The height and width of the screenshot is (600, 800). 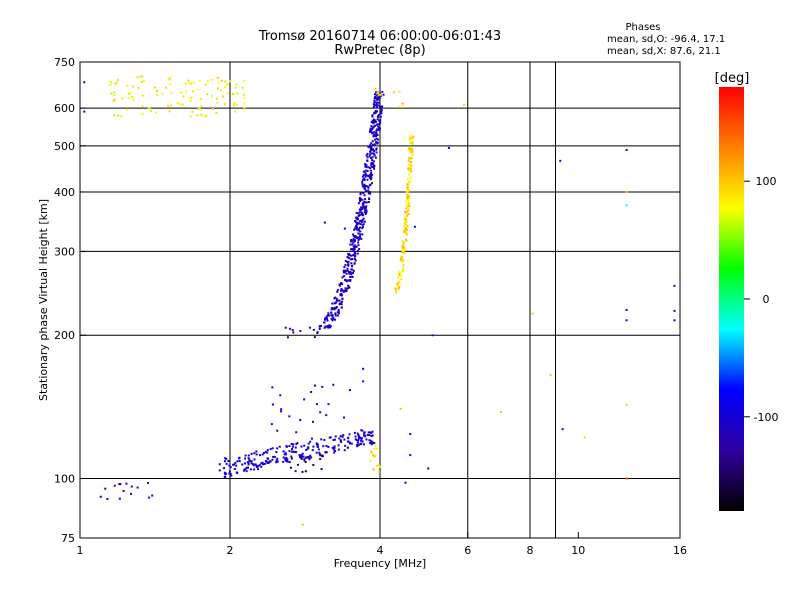 What do you see at coordinates (64, 146) in the screenshot?
I see `y-tick-label: 500` at bounding box center [64, 146].